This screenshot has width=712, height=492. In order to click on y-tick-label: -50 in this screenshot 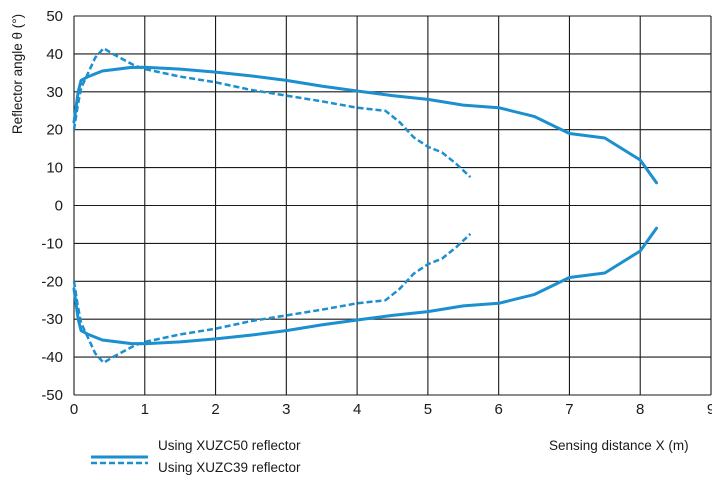, I will do `click(52, 395)`.